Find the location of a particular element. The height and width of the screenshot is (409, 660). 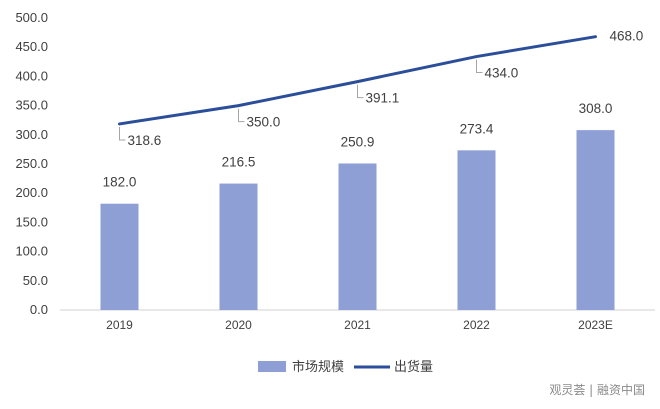

legend: 市场规模 出货量 is located at coordinates (345, 367).